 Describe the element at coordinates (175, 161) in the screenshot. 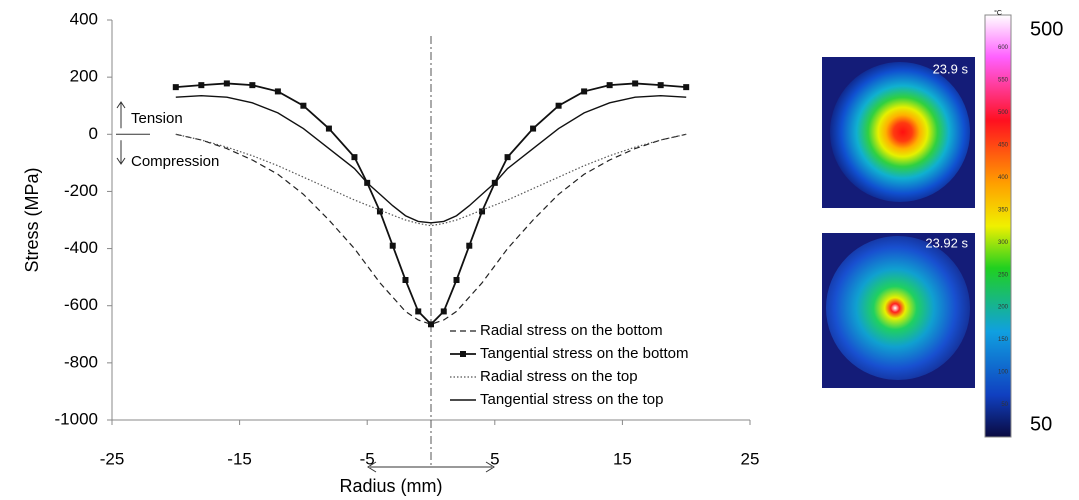

I see `annotation: Compression` at that location.